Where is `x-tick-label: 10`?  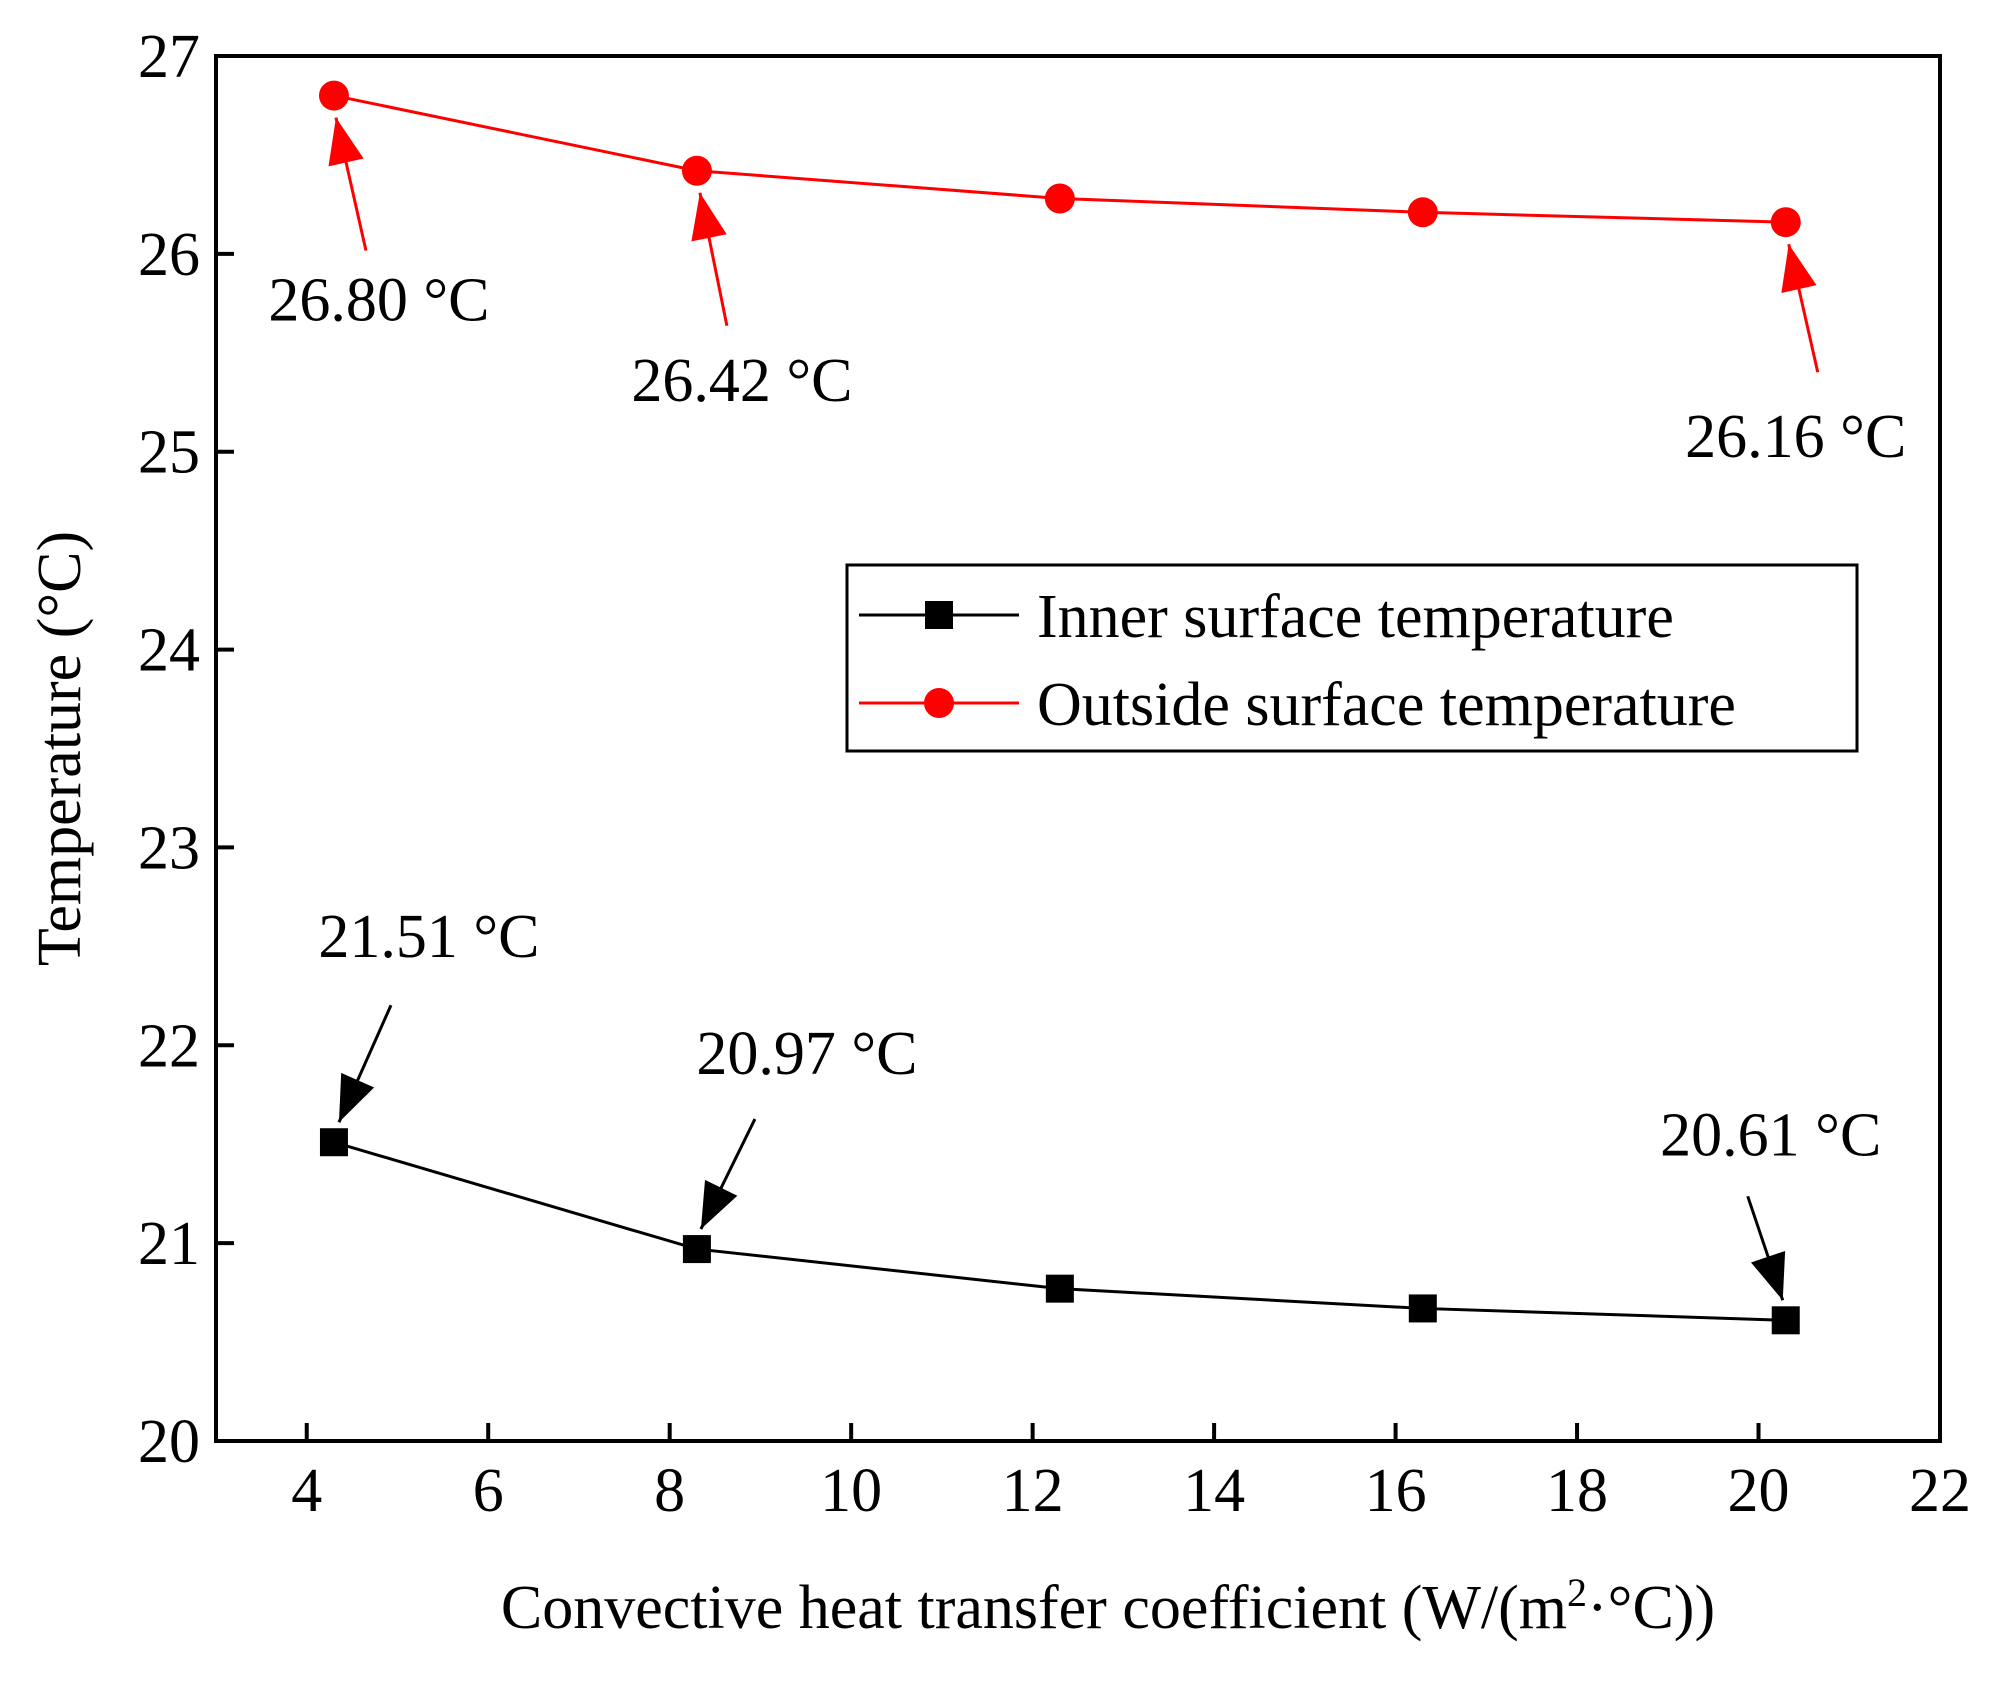
x-tick-label: 10 is located at coordinates (851, 1491).